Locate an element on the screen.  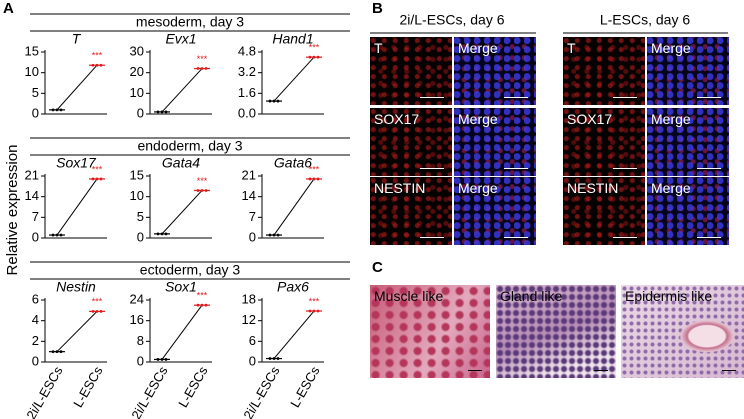
histology-image: Muscle like is located at coordinates (430, 331).